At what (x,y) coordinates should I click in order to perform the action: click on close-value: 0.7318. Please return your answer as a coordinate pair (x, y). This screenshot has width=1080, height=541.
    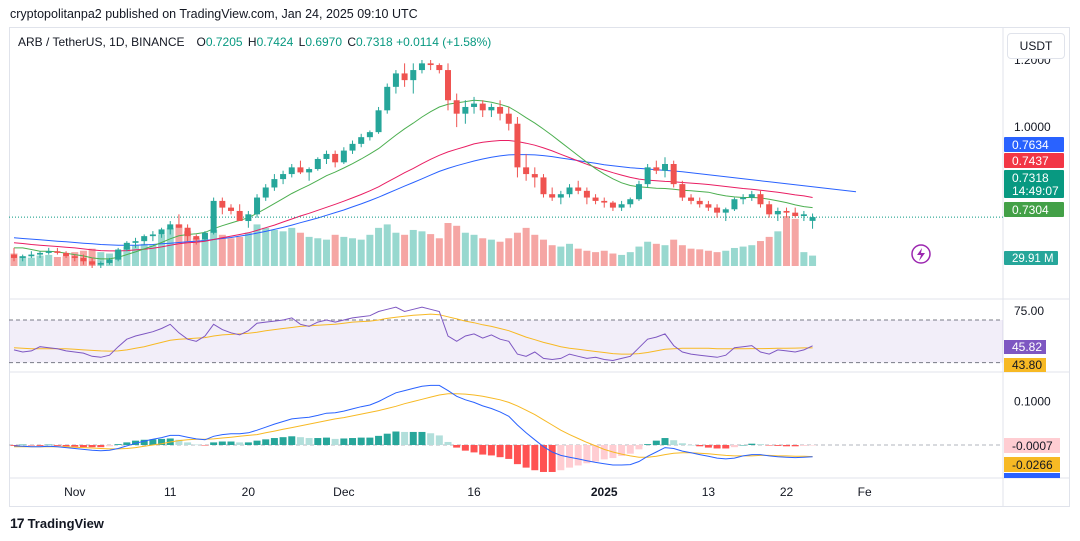
    Looking at the image, I should click on (374, 42).